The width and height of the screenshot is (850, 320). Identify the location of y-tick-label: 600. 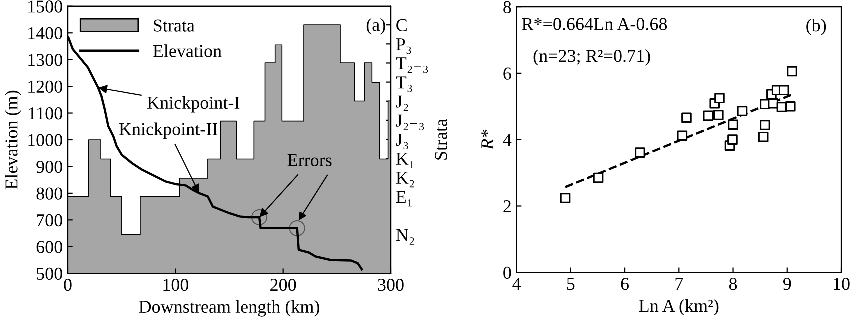
(49, 247).